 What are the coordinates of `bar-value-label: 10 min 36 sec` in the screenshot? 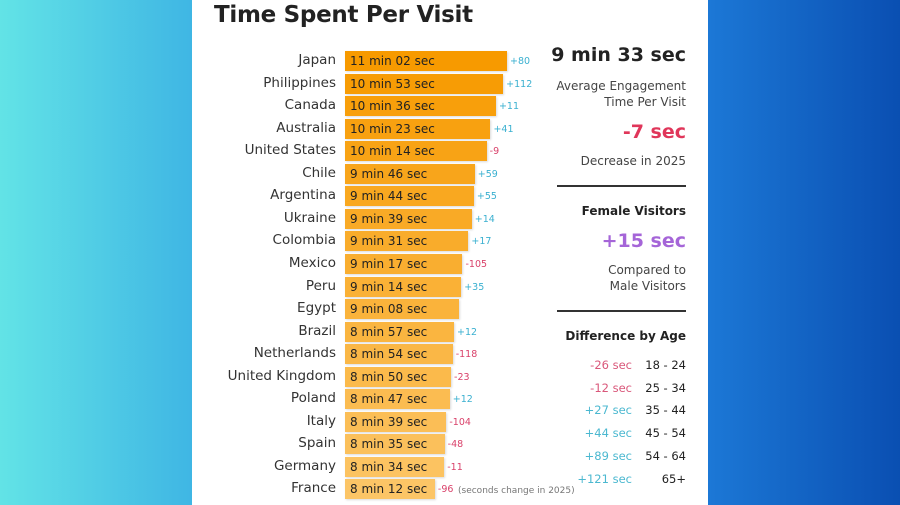 It's located at (392, 106).